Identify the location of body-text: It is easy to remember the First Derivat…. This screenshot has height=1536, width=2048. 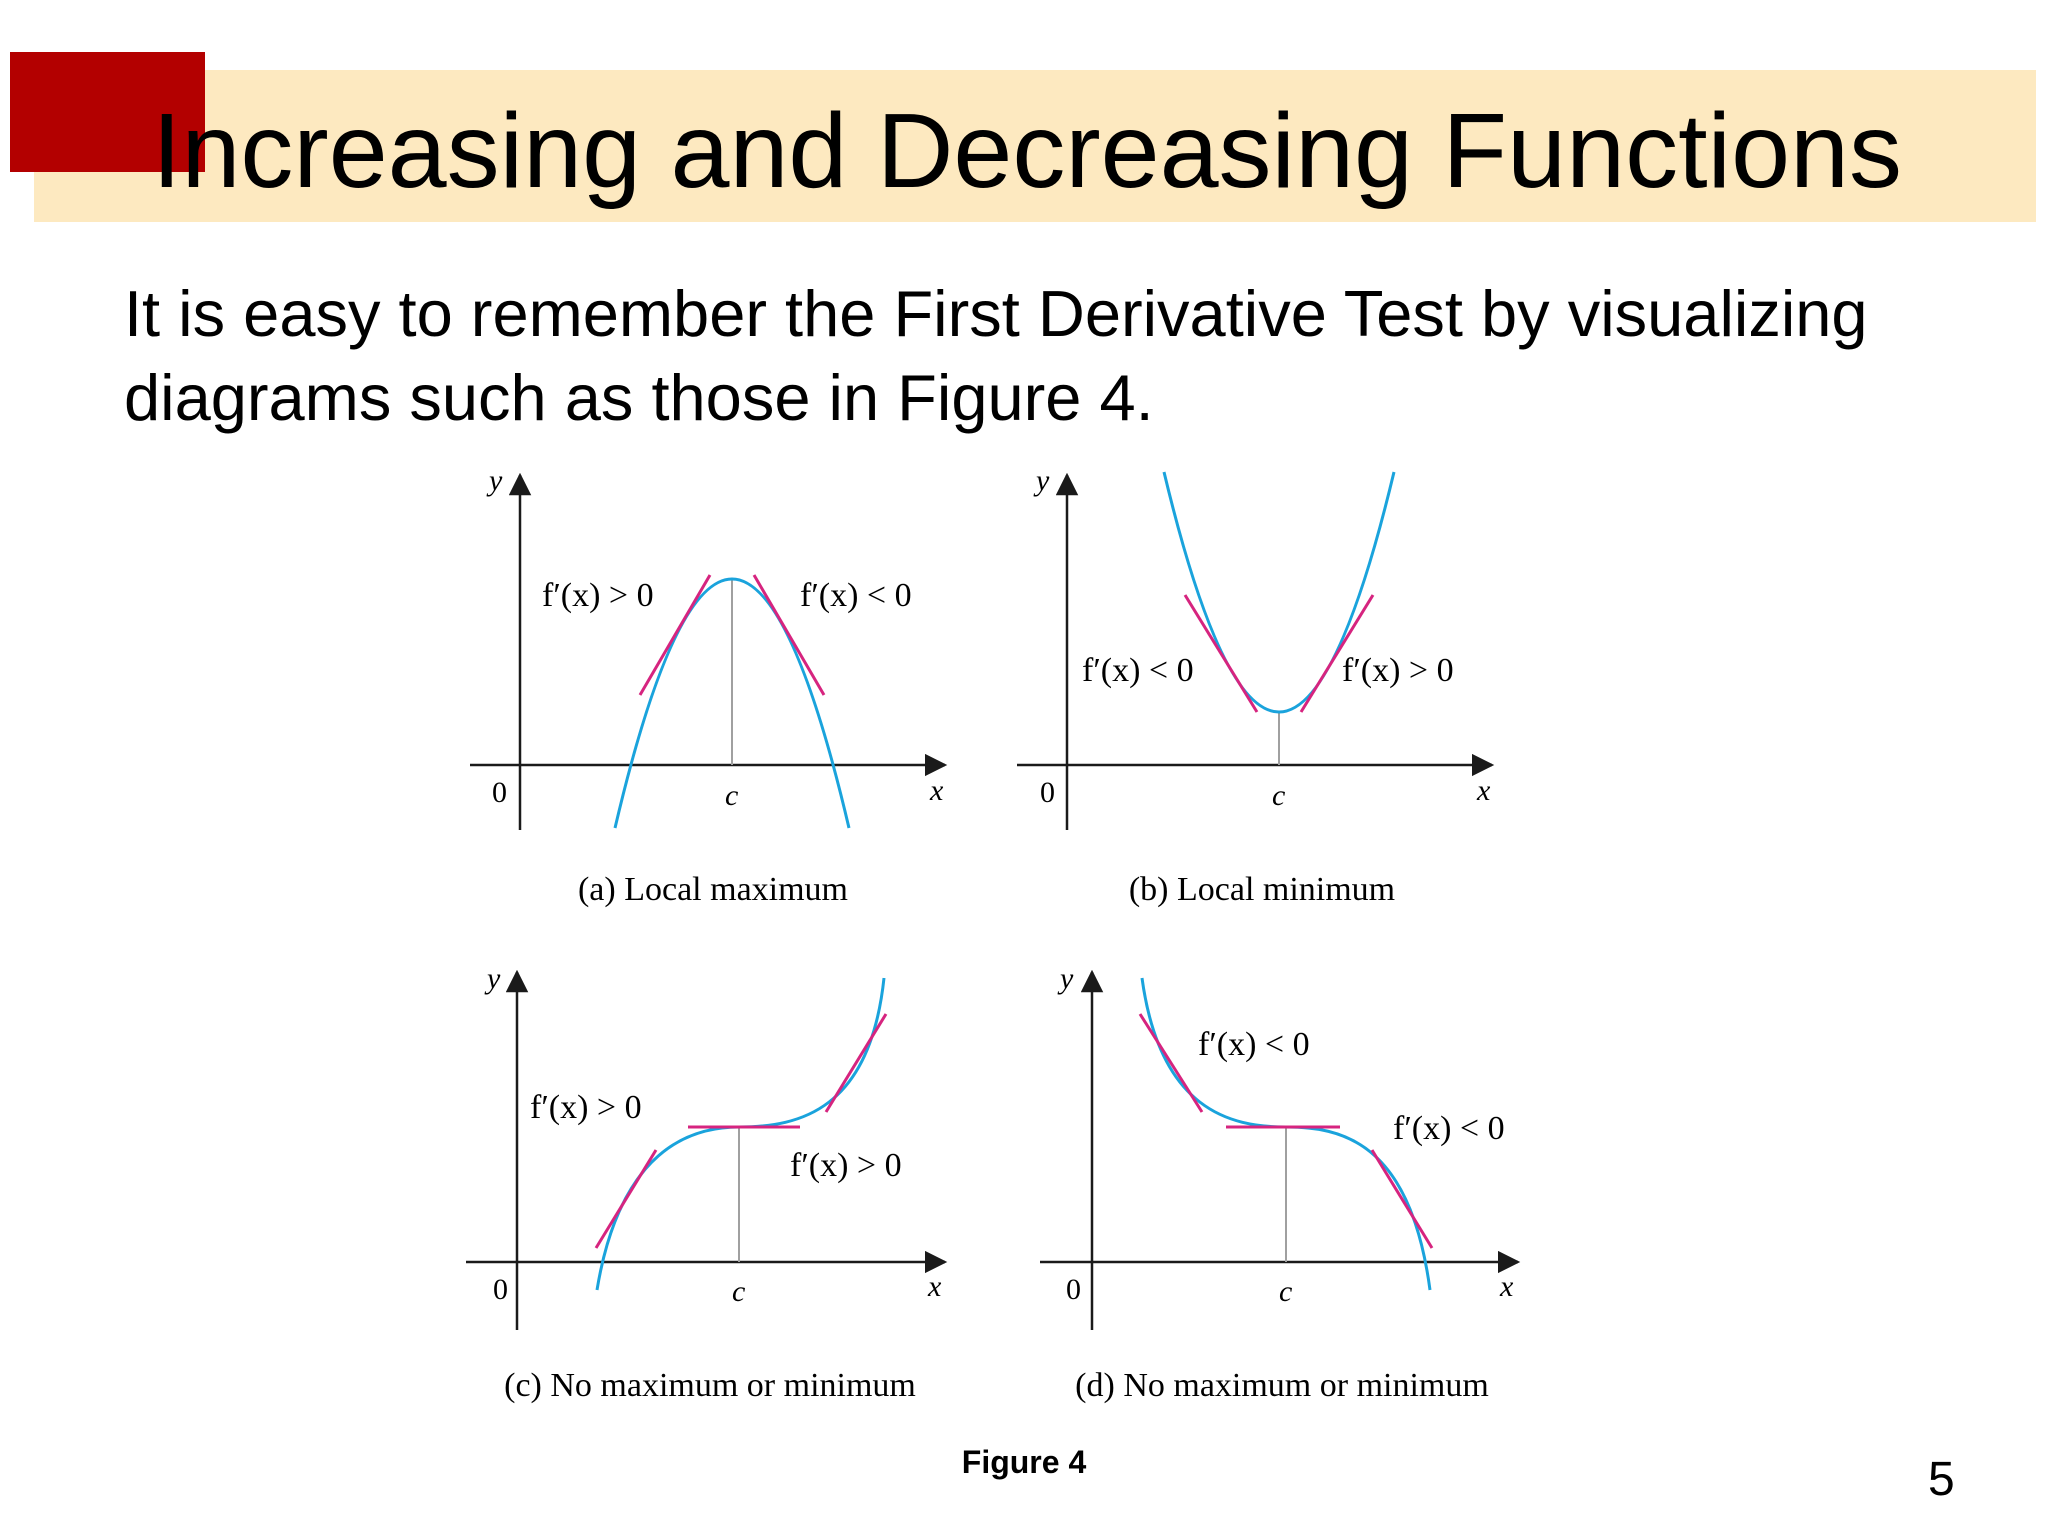
(996, 355).